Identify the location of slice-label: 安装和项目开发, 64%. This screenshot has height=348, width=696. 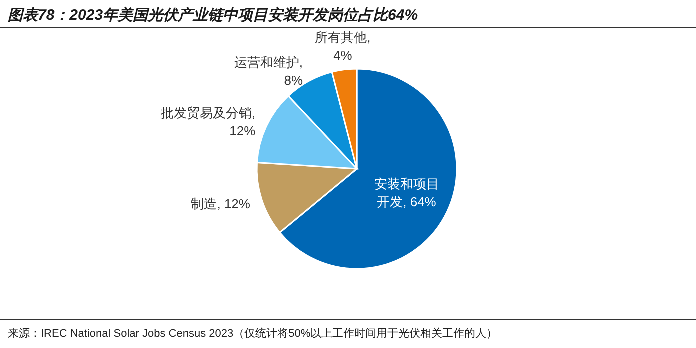
(407, 193).